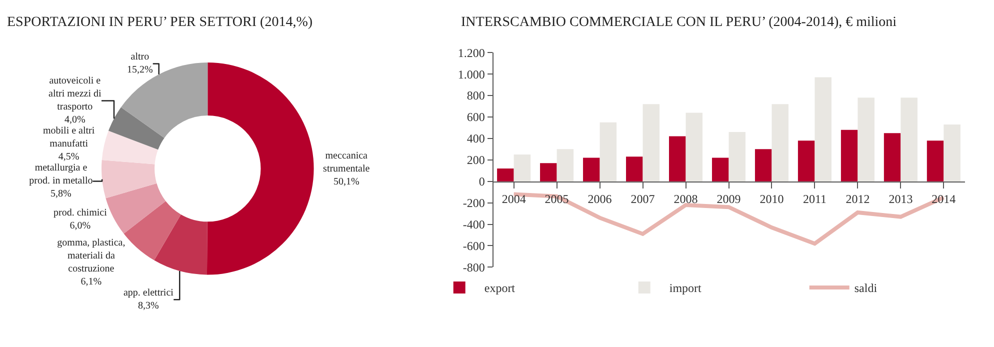 The image size is (994, 347). Describe the element at coordinates (148, 293) in the screenshot. I see `slice-label: app. elettrici` at that location.